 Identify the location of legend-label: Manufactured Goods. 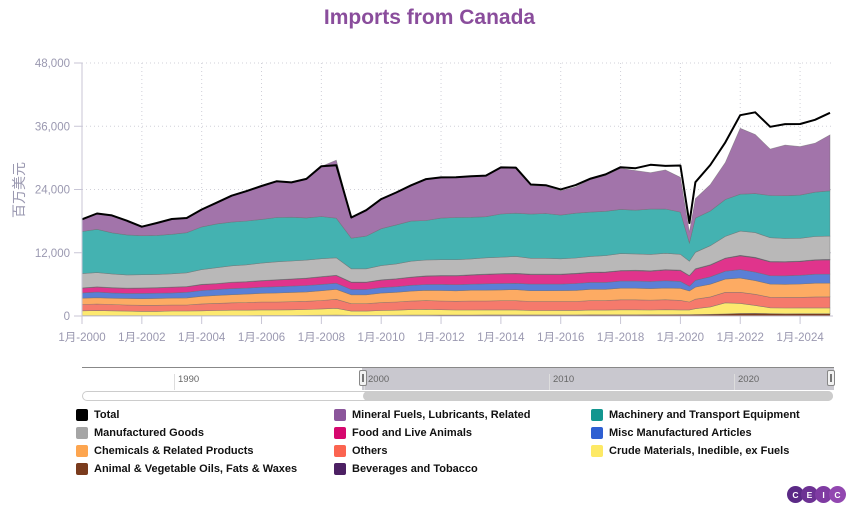
(149, 433).